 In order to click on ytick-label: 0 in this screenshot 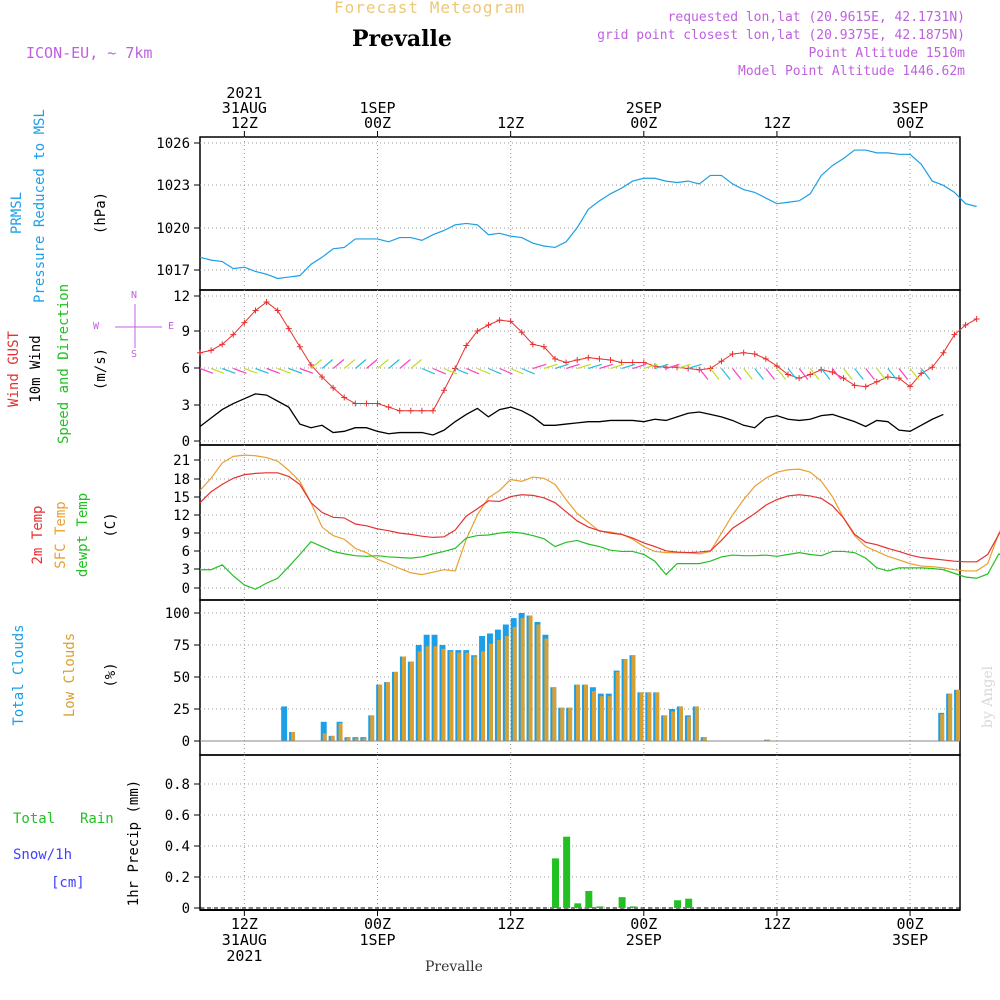, I will do `click(186, 589)`.